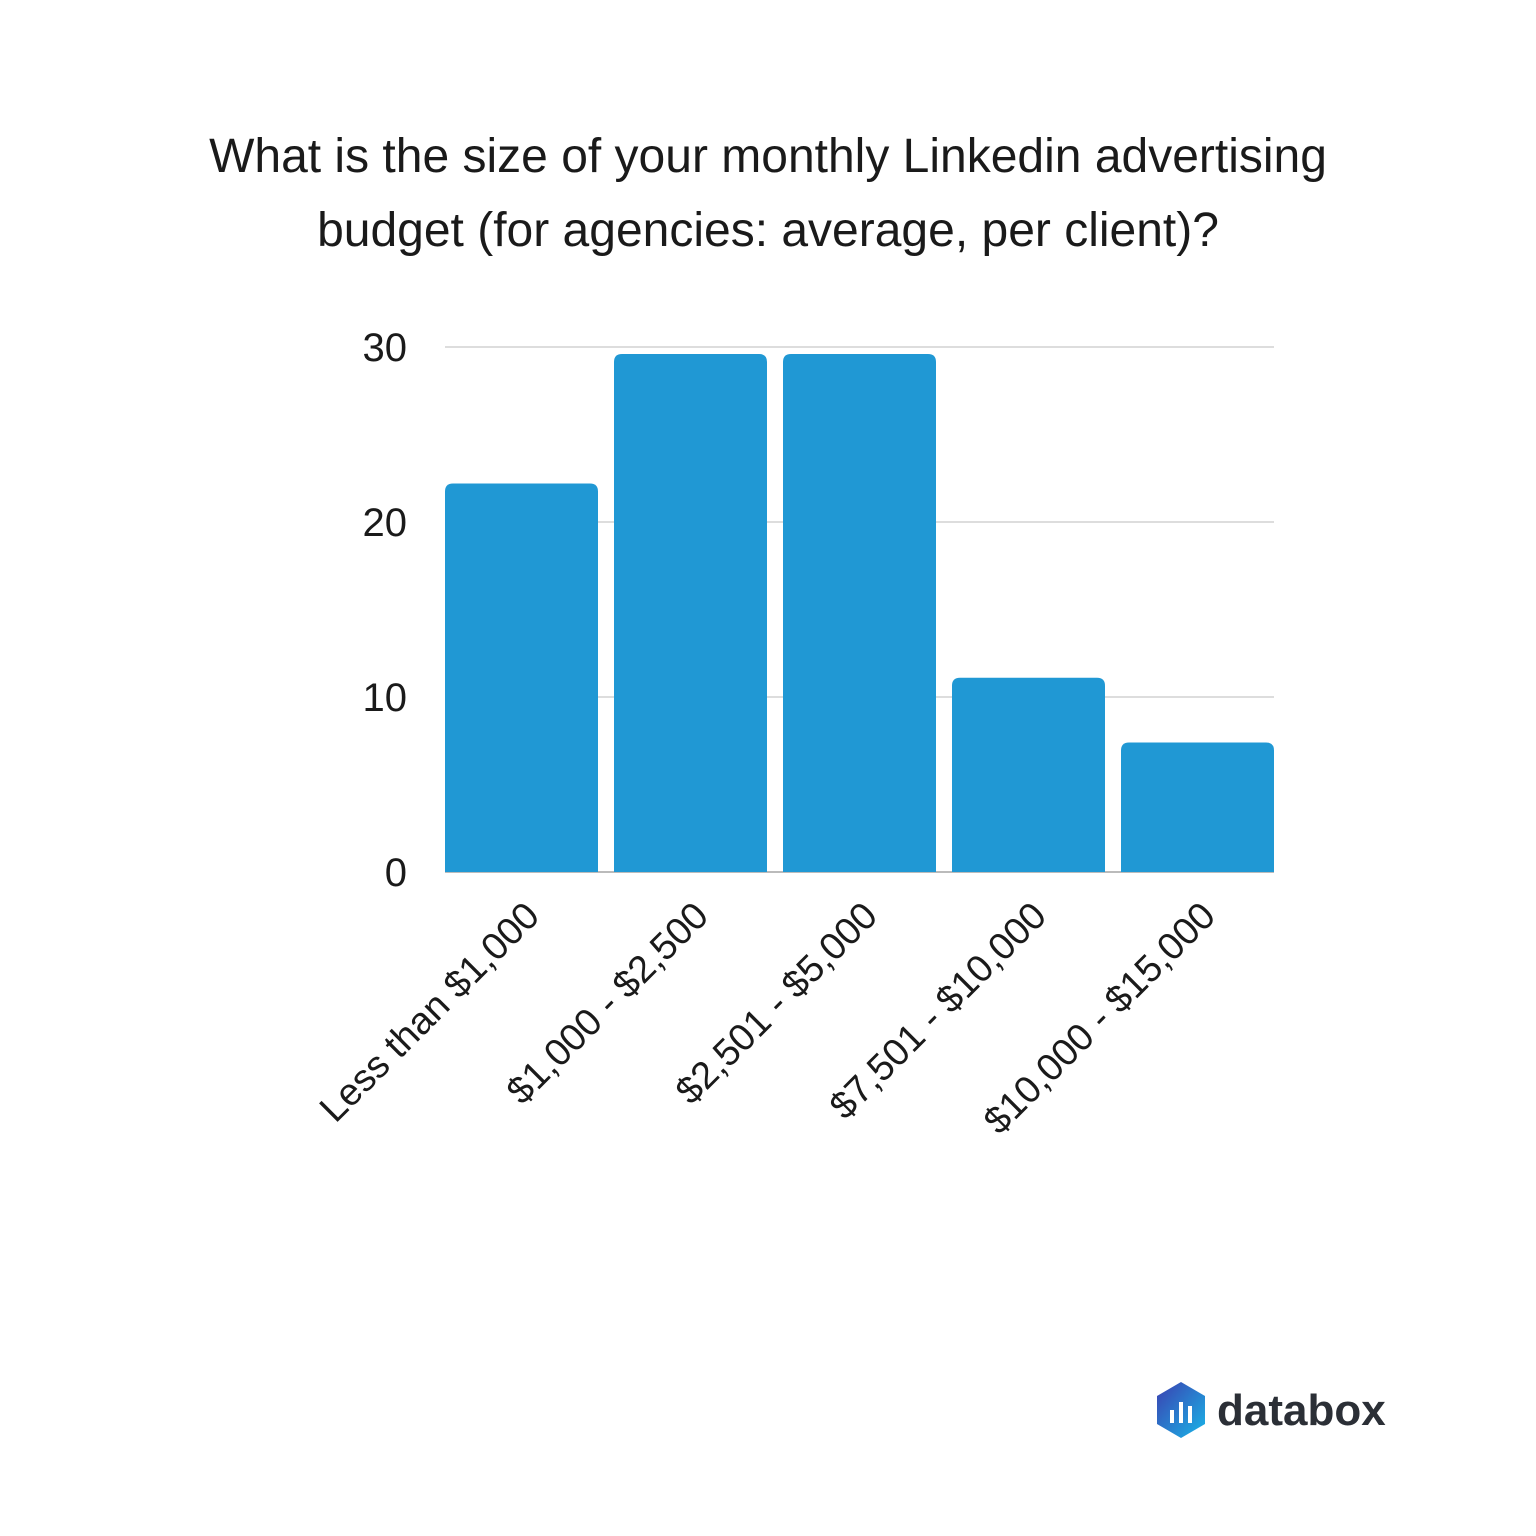  What do you see at coordinates (385, 348) in the screenshot?
I see `y-tick-label: 30` at bounding box center [385, 348].